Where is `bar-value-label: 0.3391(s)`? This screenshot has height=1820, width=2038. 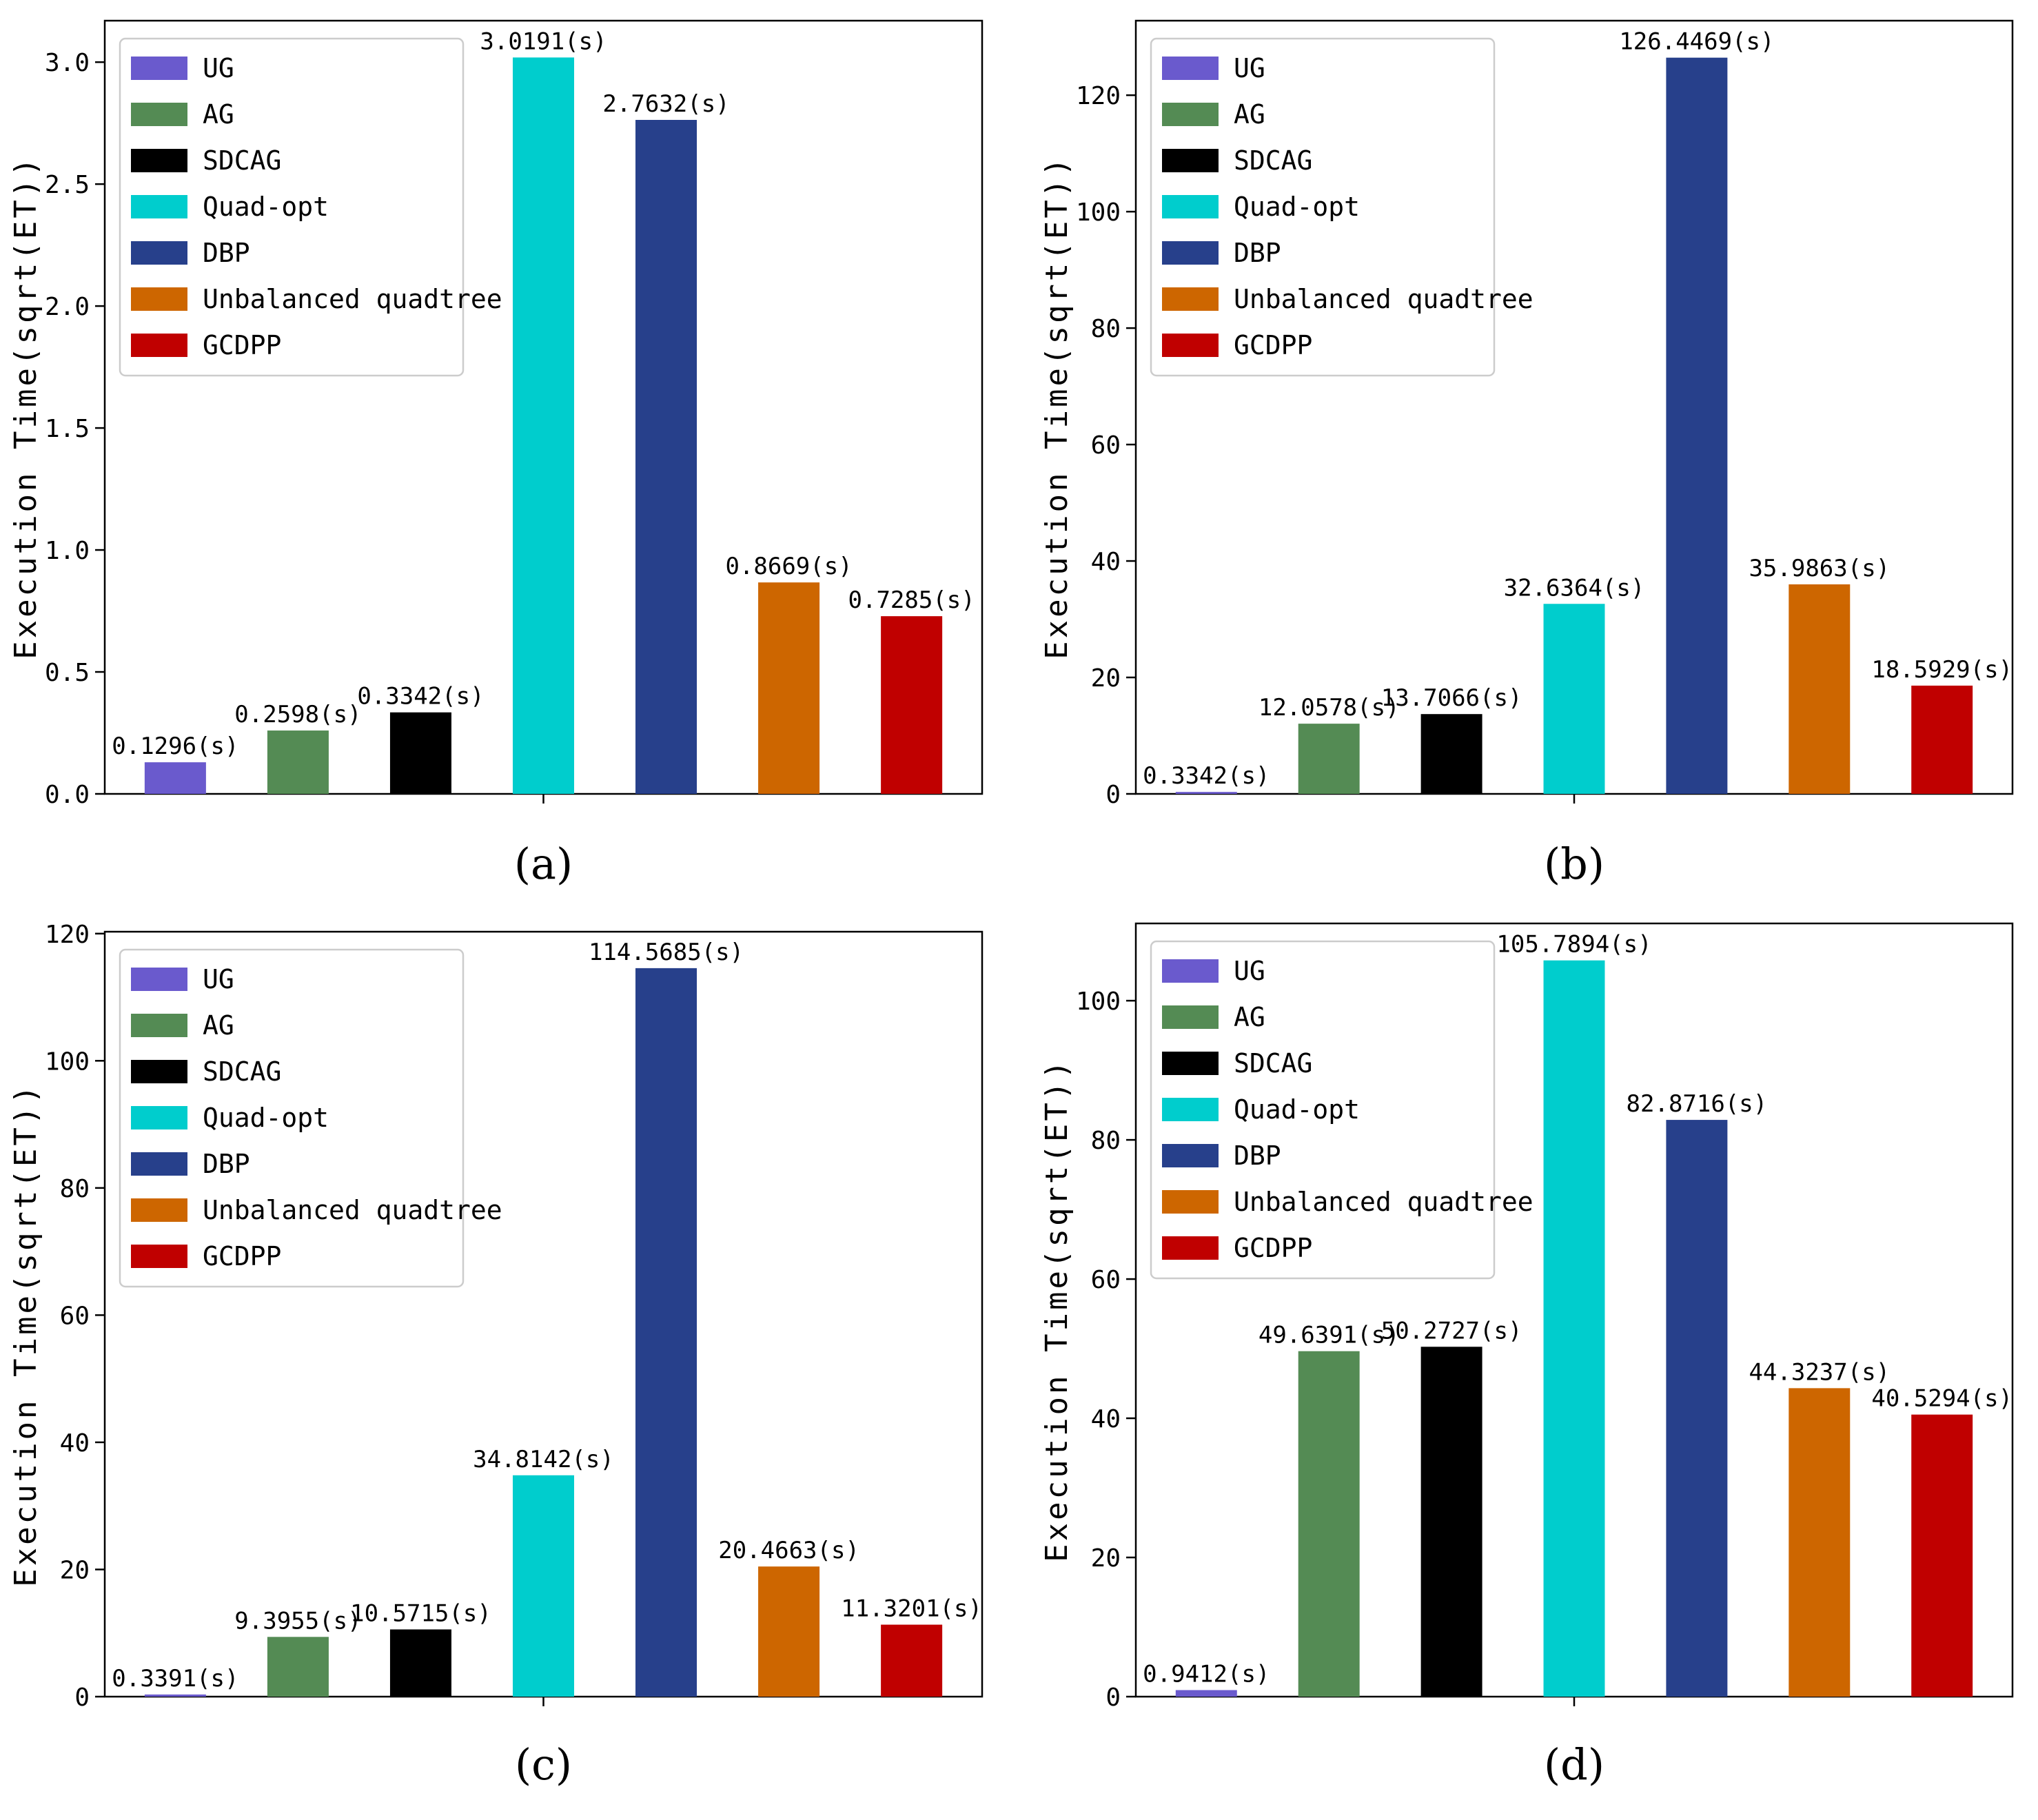
bar-value-label: 0.3391(s) is located at coordinates (175, 1679).